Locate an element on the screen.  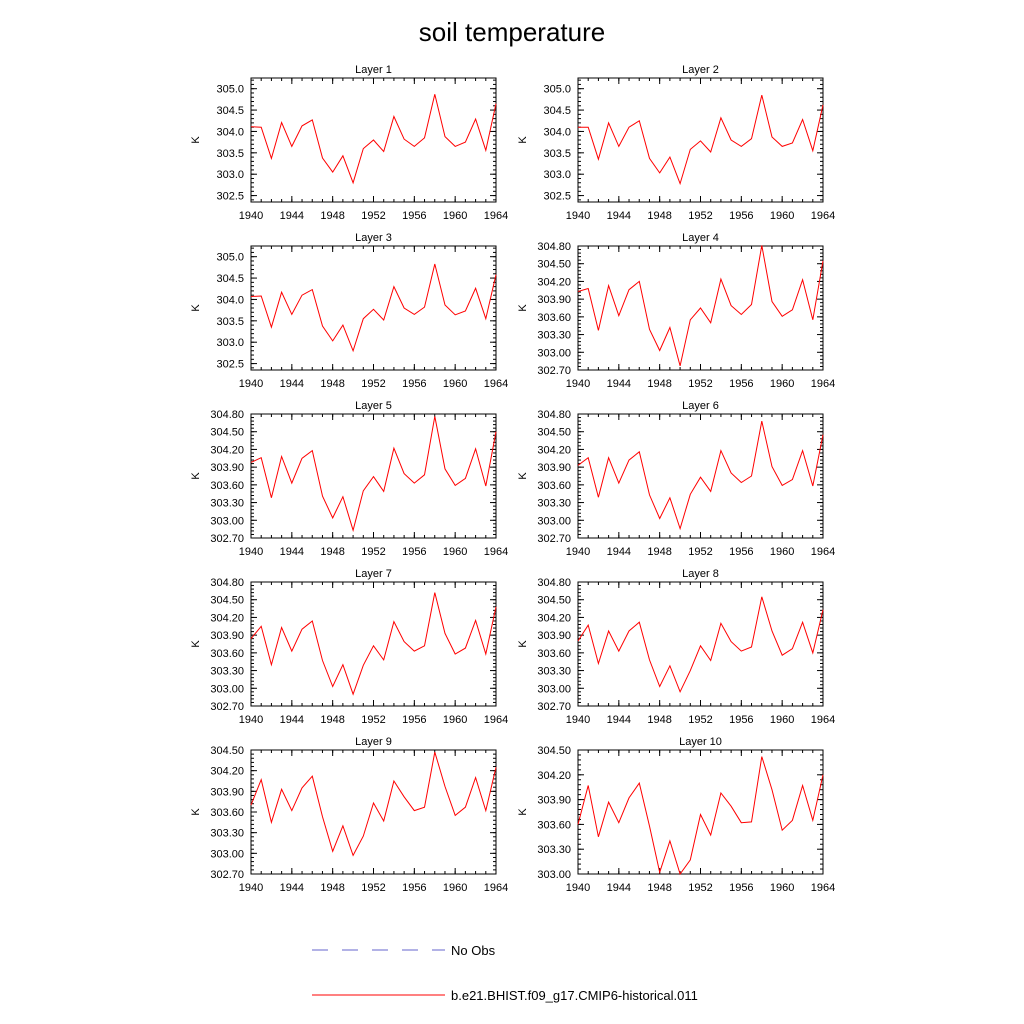
legend-model-label: b.e21.BHIST.f09_g17.CMIP6-historical.011 is located at coordinates (574, 995).